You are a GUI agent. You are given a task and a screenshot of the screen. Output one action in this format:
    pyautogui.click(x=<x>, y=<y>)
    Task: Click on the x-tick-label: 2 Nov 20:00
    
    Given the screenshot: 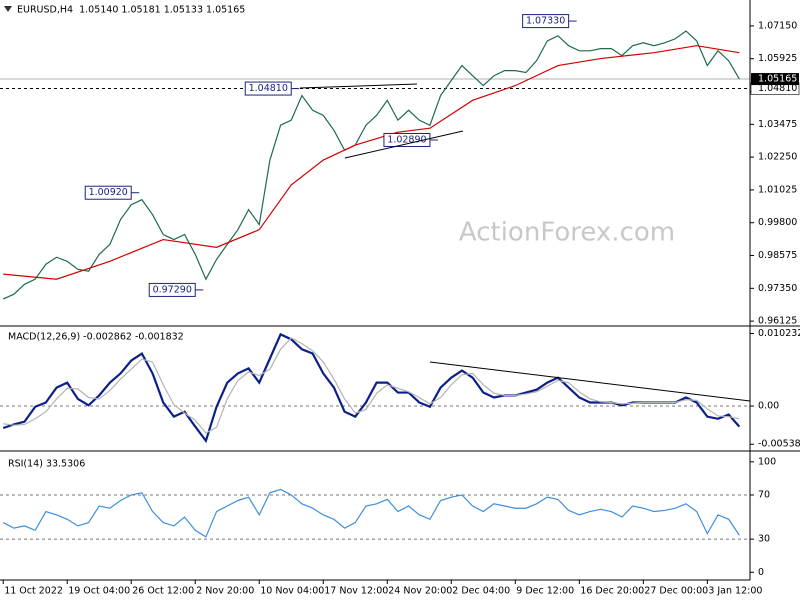 What is the action you would take?
    pyautogui.click(x=225, y=591)
    